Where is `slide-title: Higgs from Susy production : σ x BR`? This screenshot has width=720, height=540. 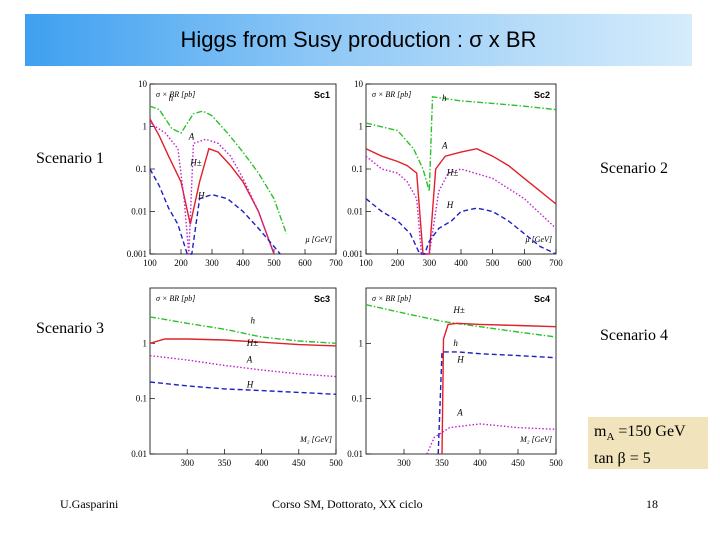 slide-title: Higgs from Susy production : σ x BR is located at coordinates (358, 39).